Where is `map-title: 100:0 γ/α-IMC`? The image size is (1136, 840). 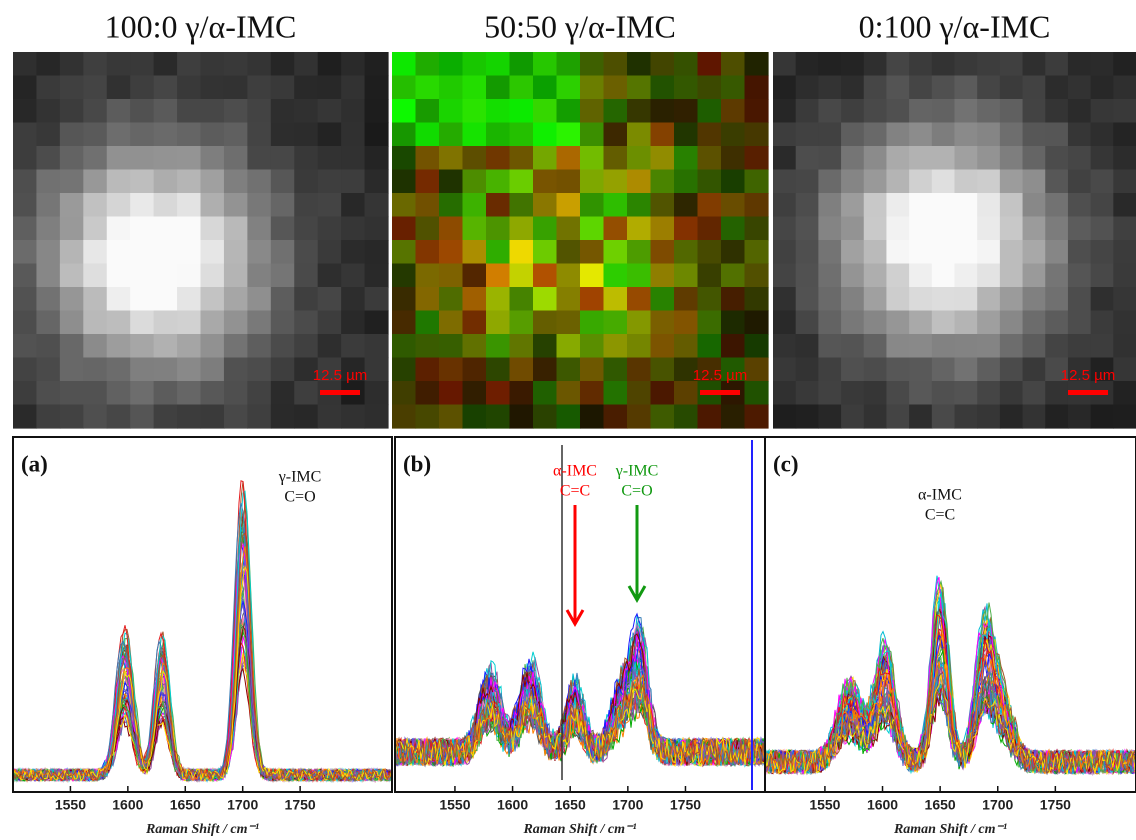 map-title: 100:0 γ/α-IMC is located at coordinates (201, 26).